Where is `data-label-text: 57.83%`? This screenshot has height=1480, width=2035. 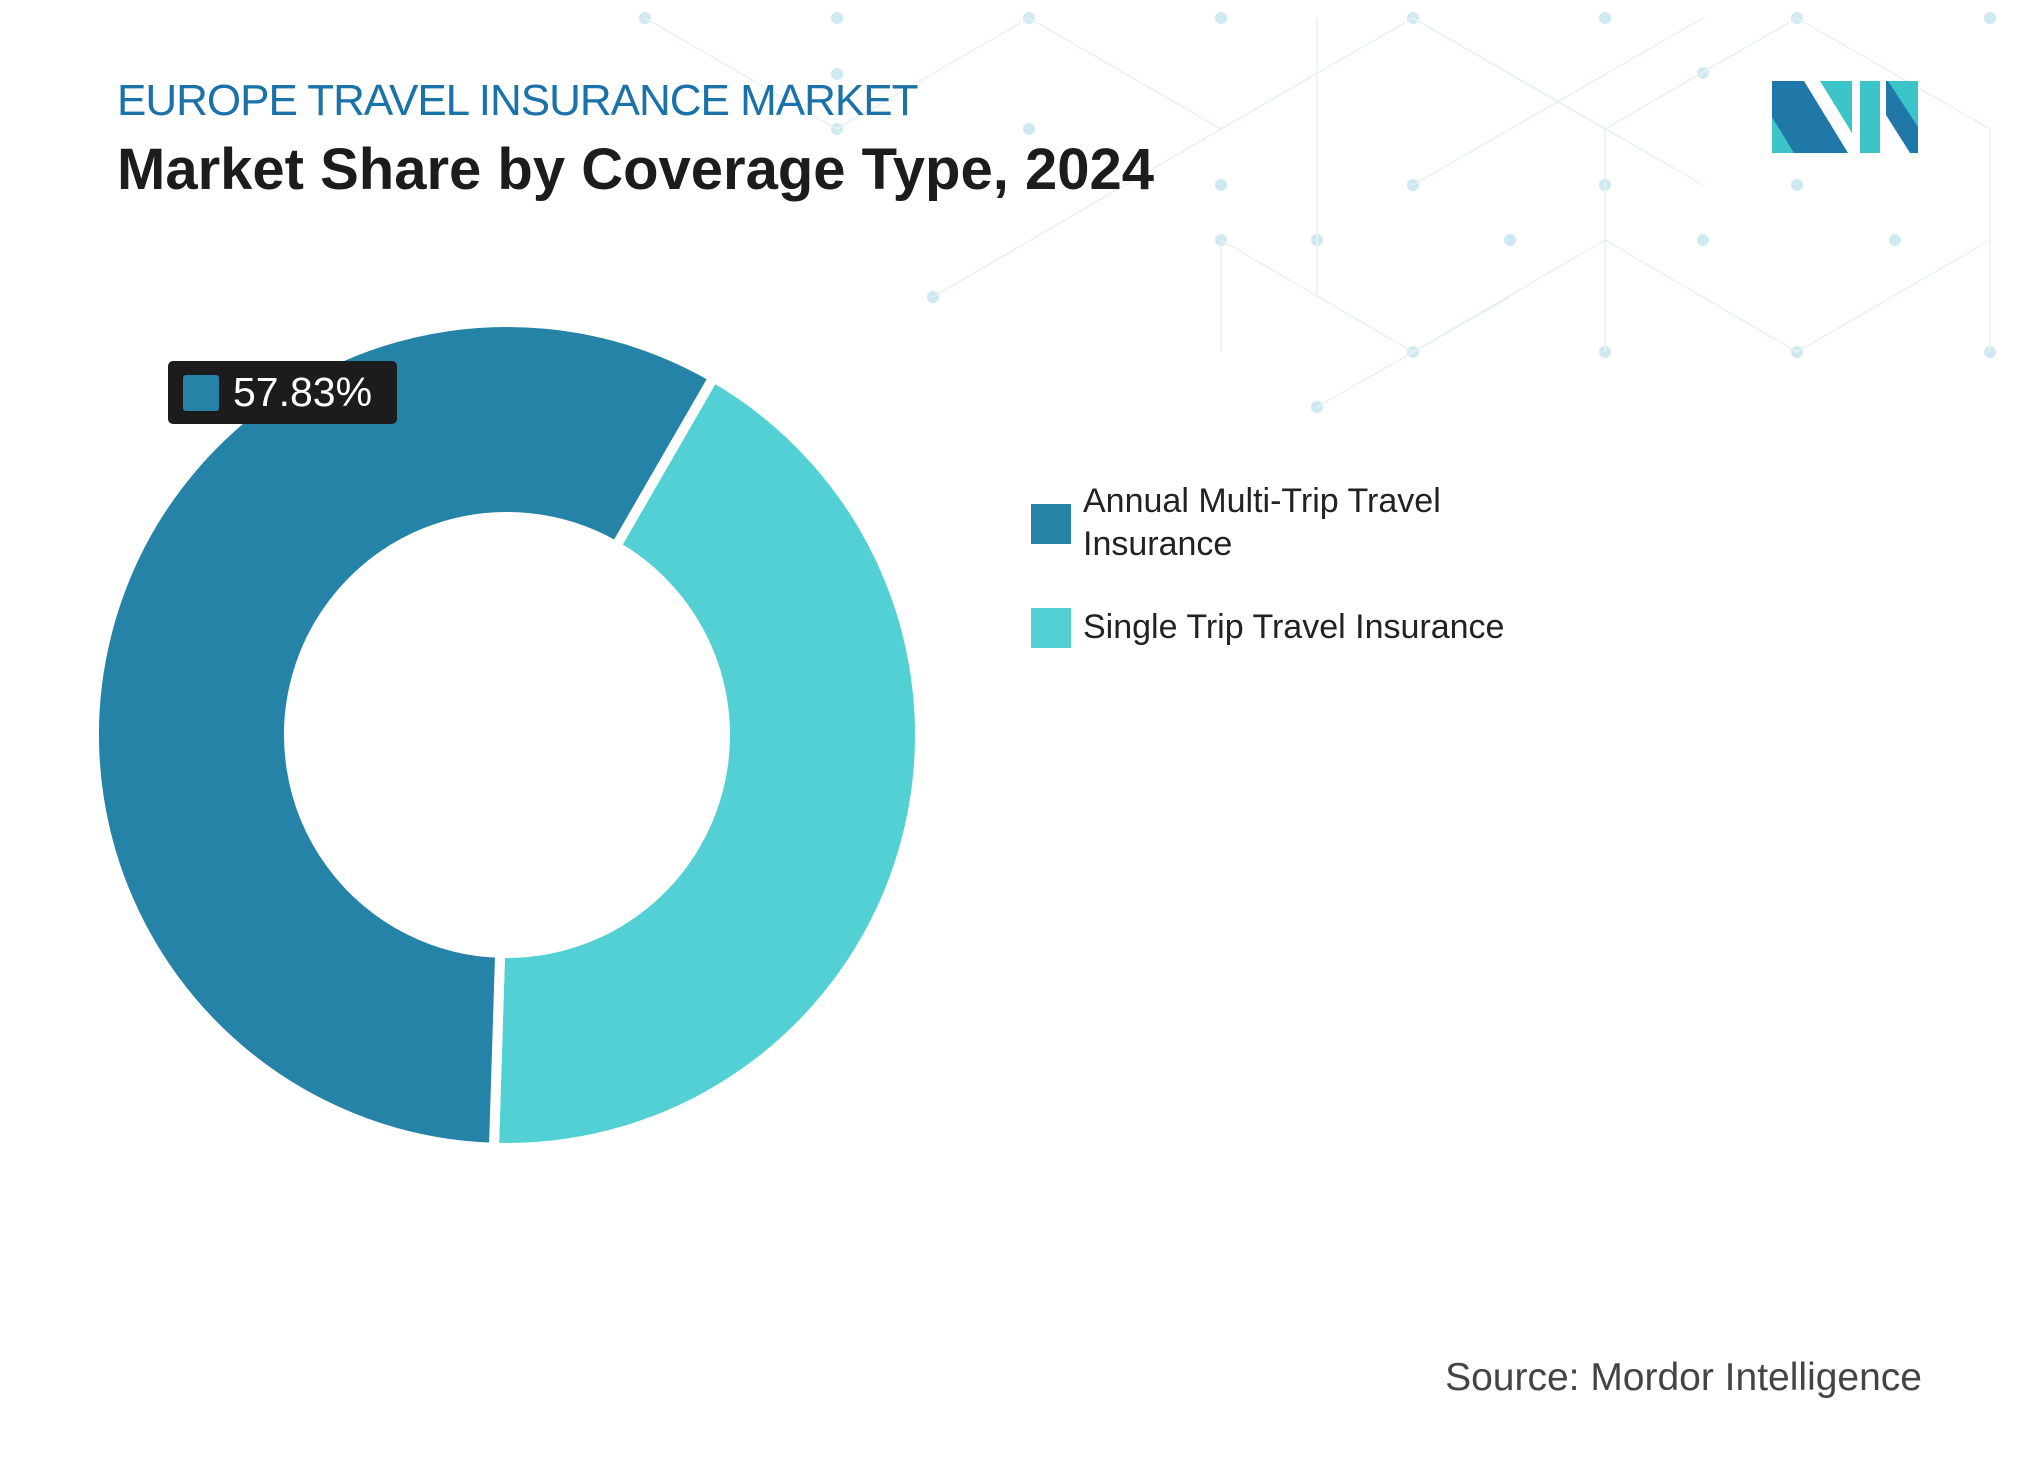 data-label-text: 57.83% is located at coordinates (303, 392).